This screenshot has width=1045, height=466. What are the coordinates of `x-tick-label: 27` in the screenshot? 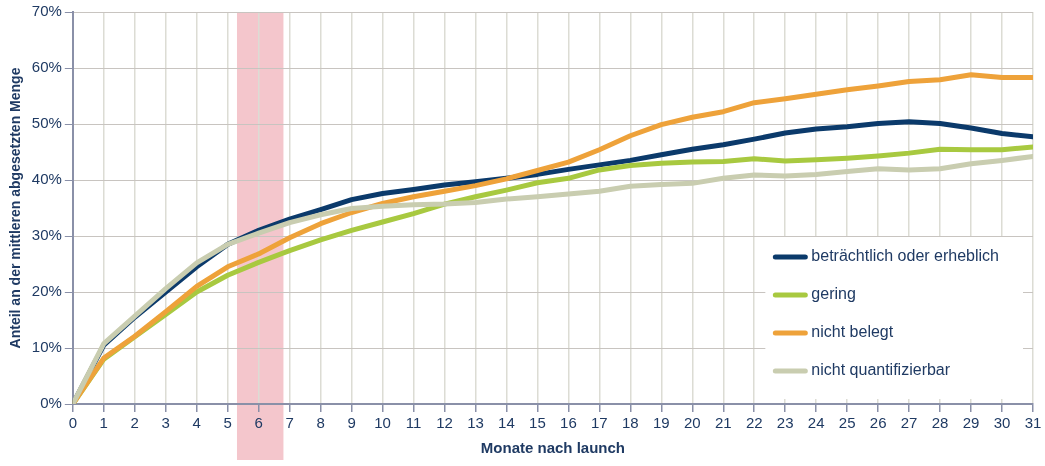 It's located at (909, 423).